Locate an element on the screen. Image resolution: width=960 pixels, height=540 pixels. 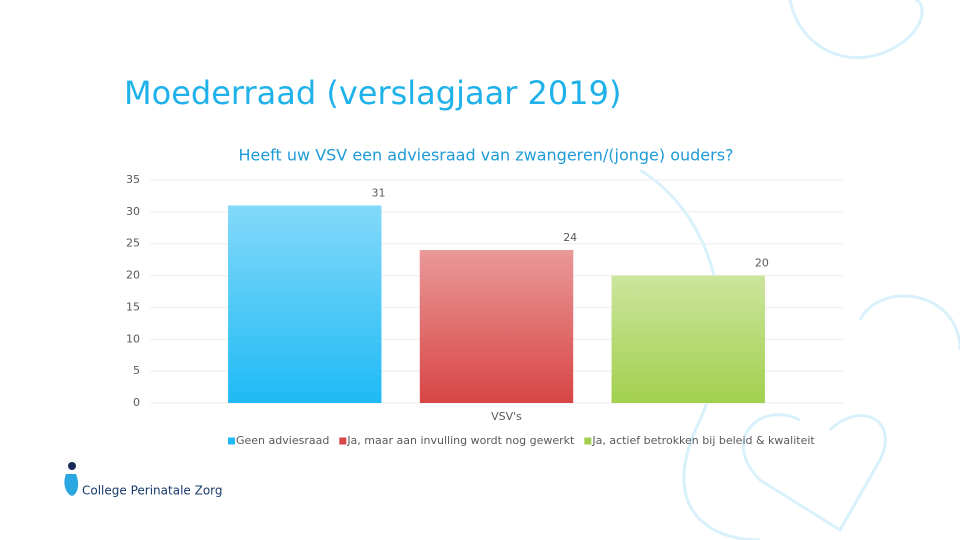
x-tick-label: VSV's is located at coordinates (506, 416).